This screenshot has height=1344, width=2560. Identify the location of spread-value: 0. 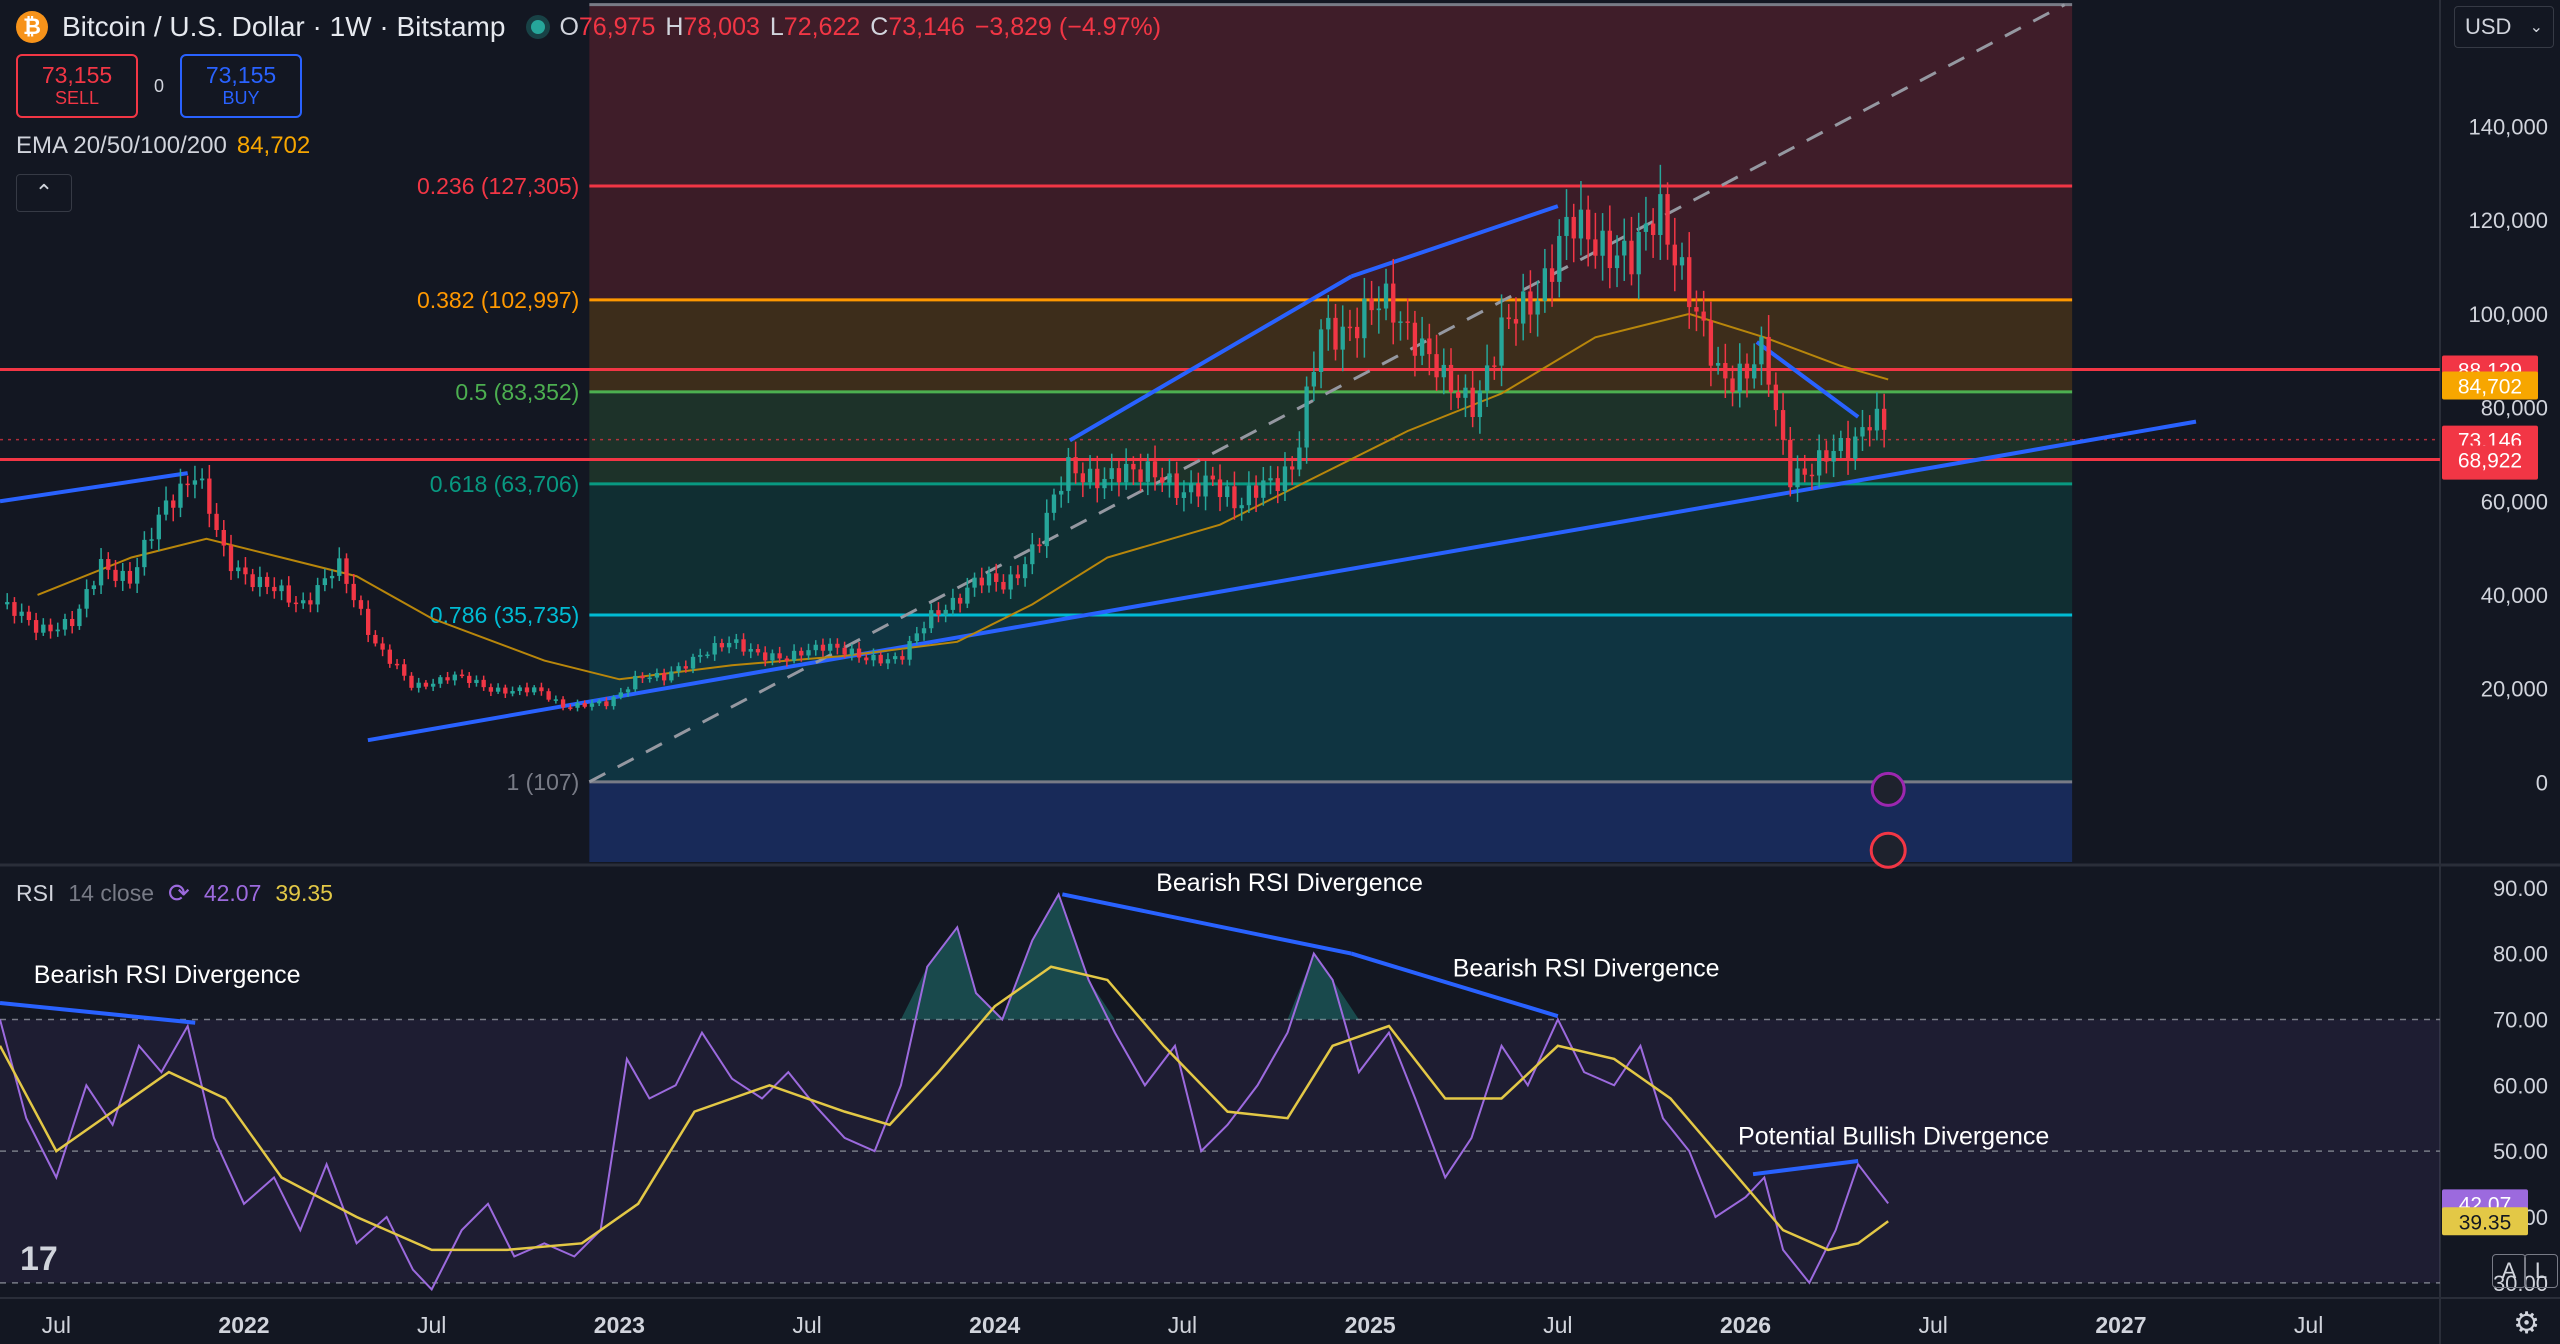
(159, 85).